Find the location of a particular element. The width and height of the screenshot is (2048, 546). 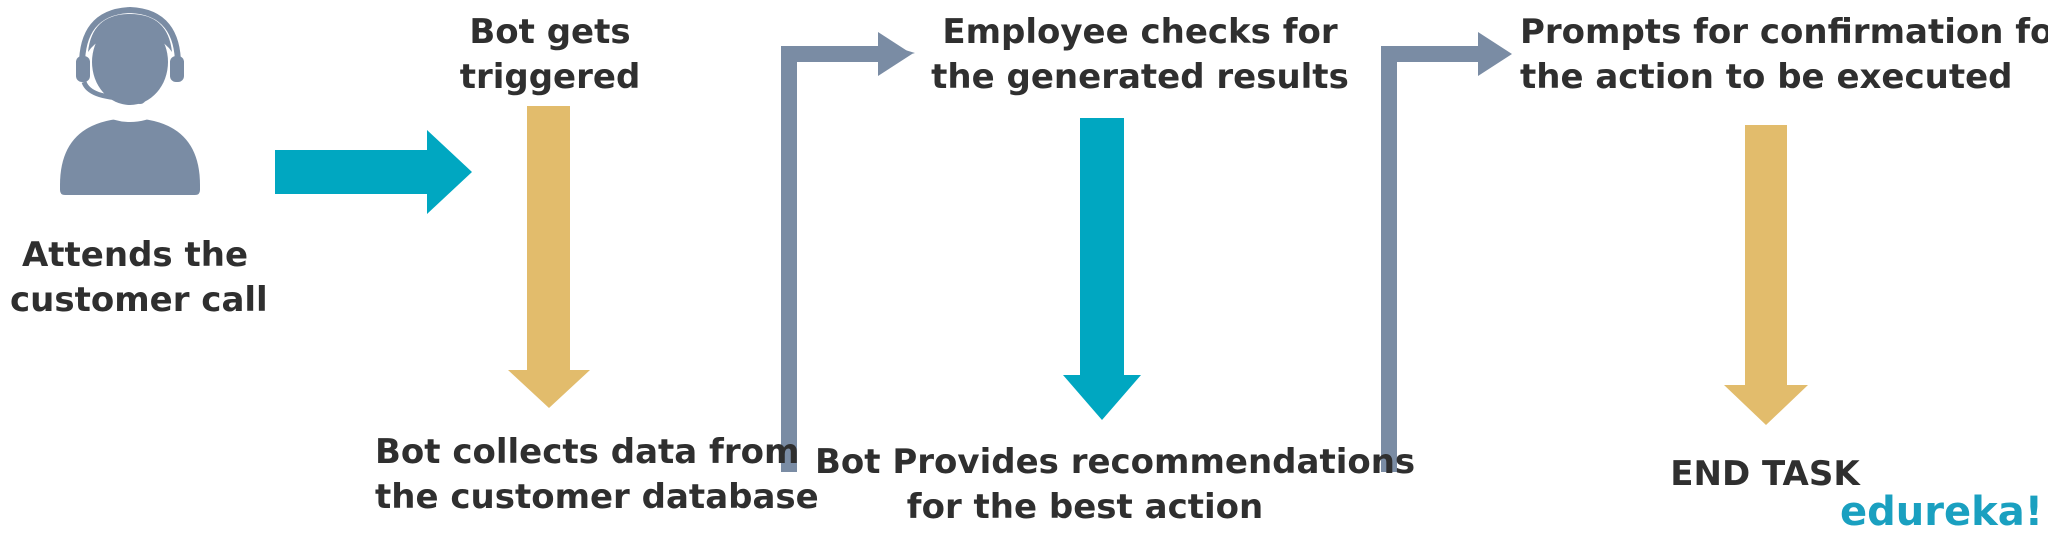

label-bot-triggered: Bot gets triggered is located at coordinates (550, 55).